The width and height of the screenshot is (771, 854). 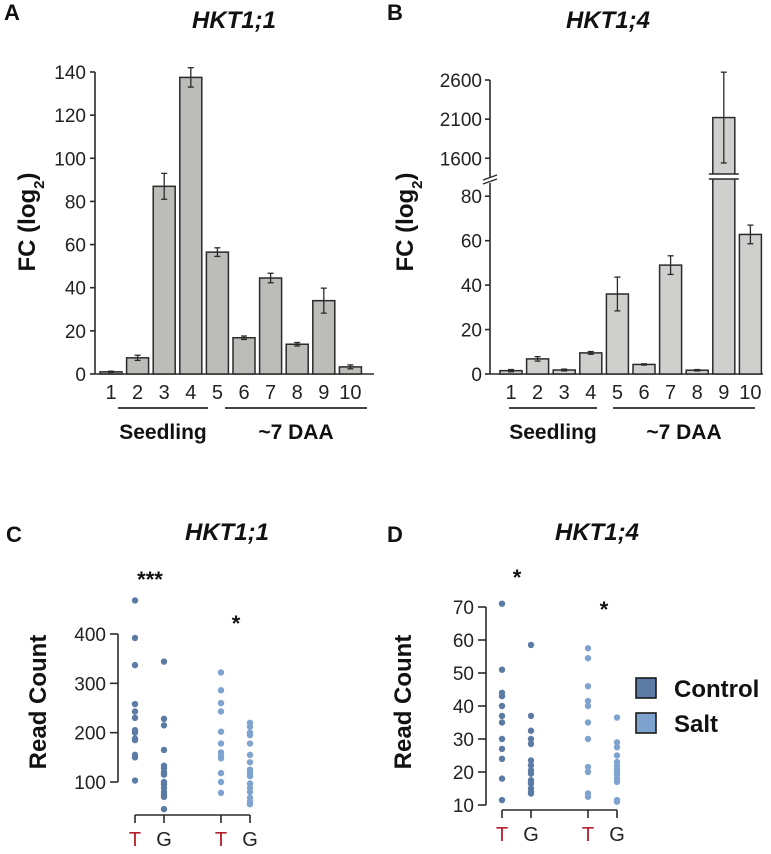 What do you see at coordinates (90, 734) in the screenshot?
I see `y-tick-label: 200` at bounding box center [90, 734].